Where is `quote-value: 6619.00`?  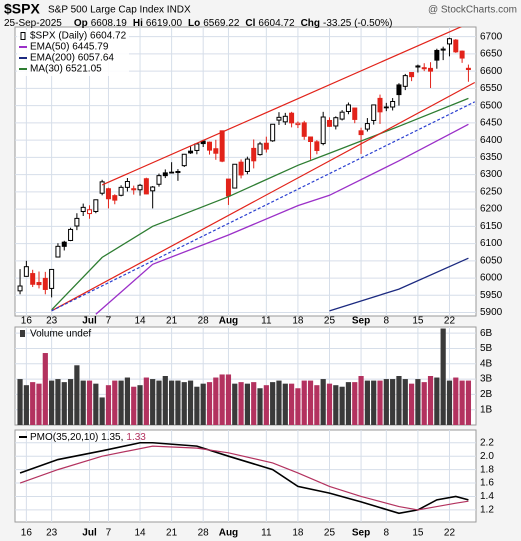 quote-value: 6619.00 is located at coordinates (164, 23).